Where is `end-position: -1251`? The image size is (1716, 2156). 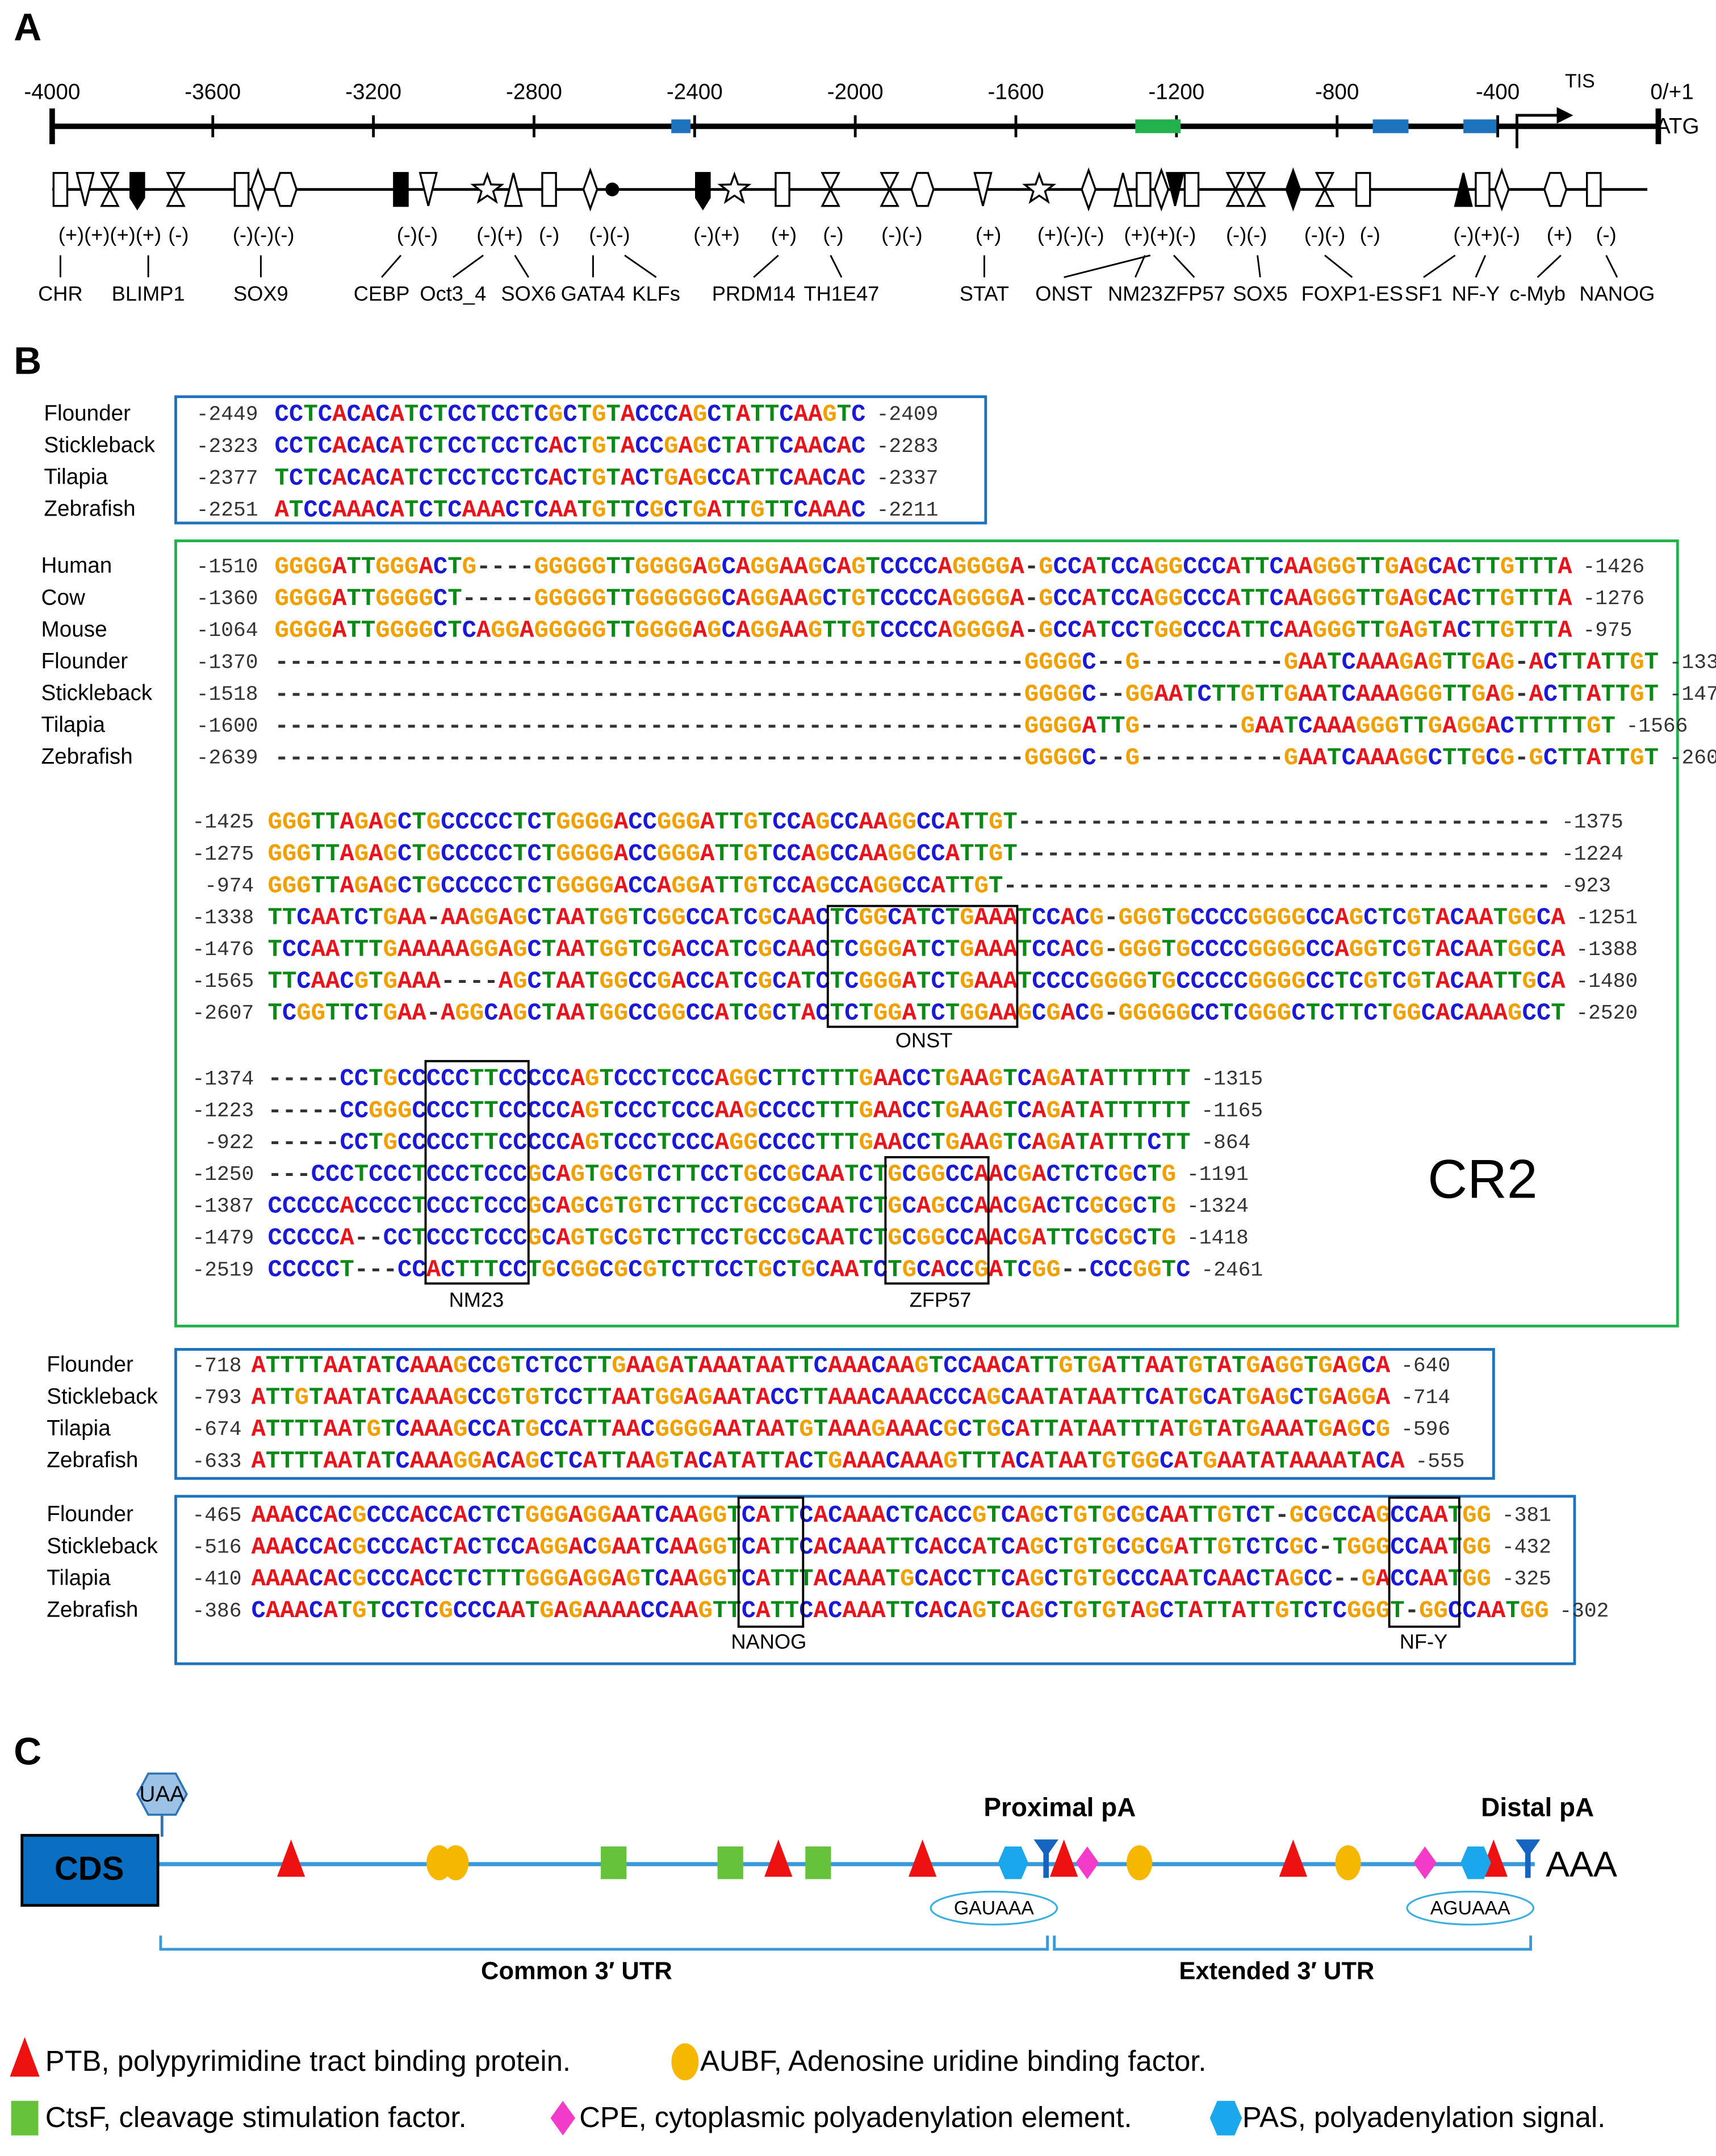 end-position: -1251 is located at coordinates (1607, 918).